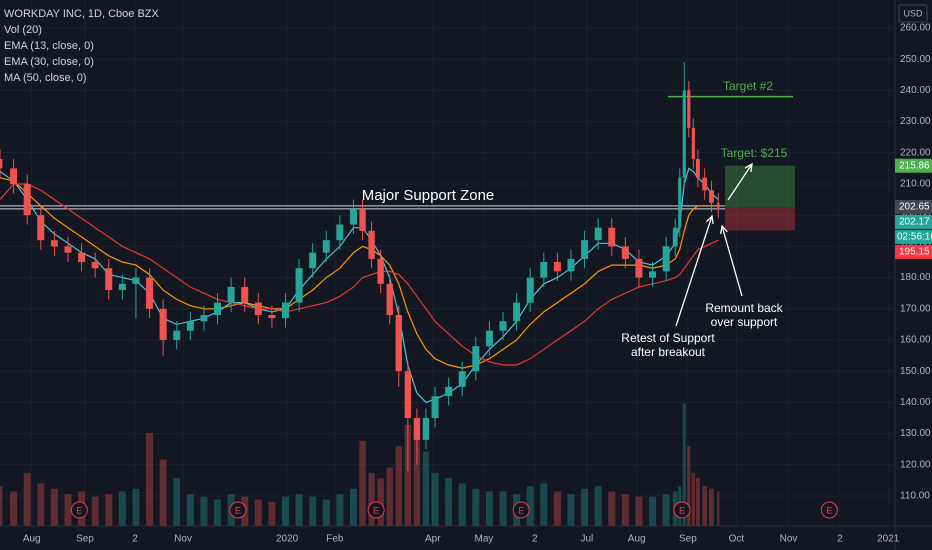 This screenshot has width=932, height=550. Describe the element at coordinates (433, 539) in the screenshot. I see `x-tick-label: Apr` at that location.